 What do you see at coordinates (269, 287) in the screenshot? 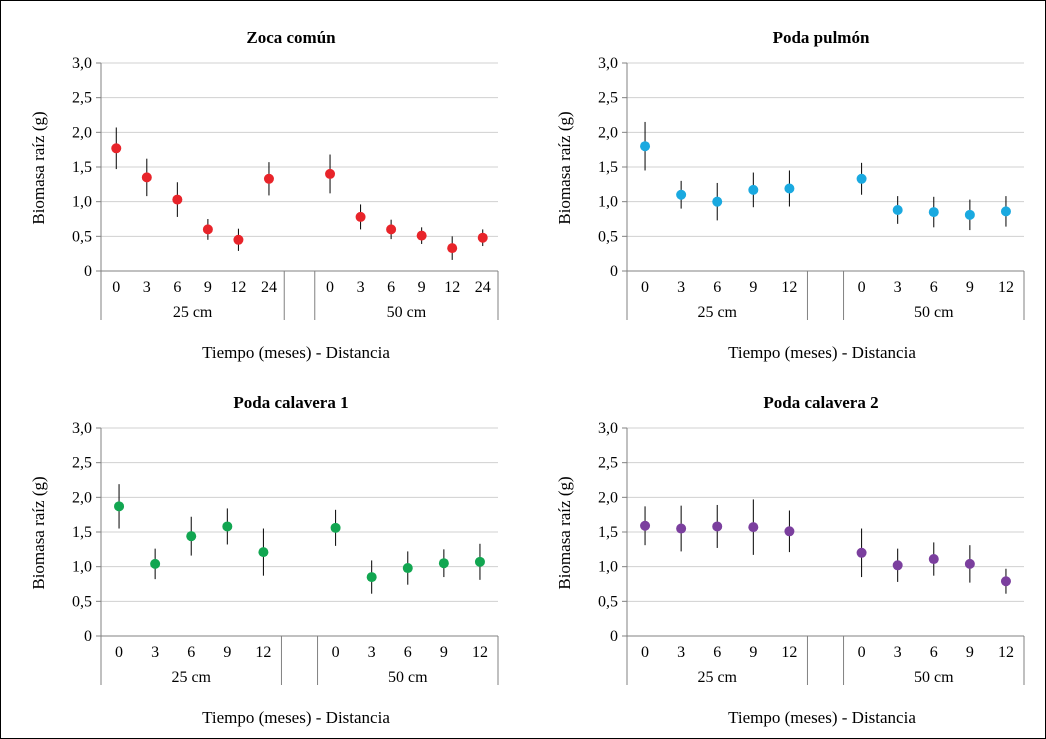
I see `x-tick-label: 24` at bounding box center [269, 287].